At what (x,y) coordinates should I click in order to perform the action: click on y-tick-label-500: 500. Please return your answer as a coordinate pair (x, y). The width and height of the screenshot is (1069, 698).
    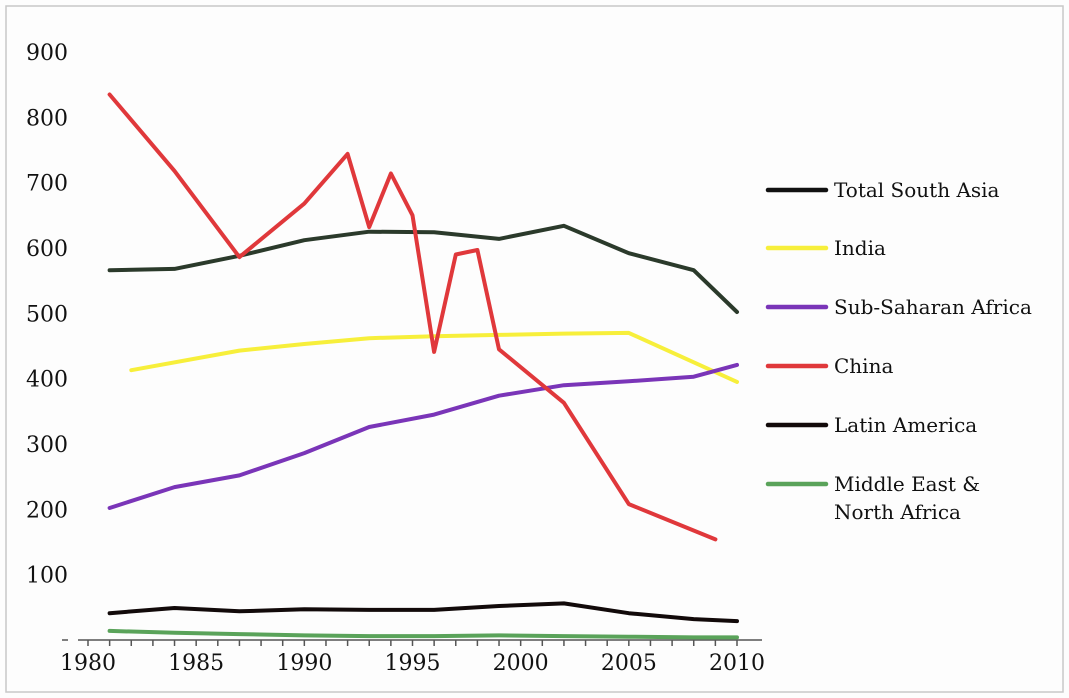
    Looking at the image, I should click on (47, 314).